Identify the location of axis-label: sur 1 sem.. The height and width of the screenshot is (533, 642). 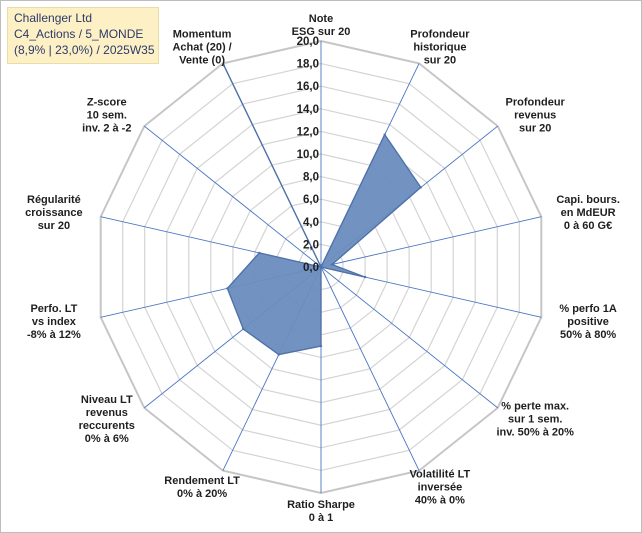
(535, 420).